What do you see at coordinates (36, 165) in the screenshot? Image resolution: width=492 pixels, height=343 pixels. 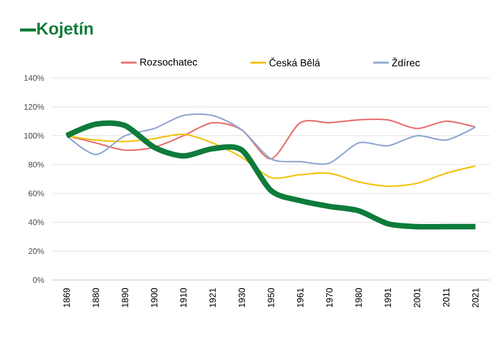 I see `y-tick-label: 80%` at bounding box center [36, 165].